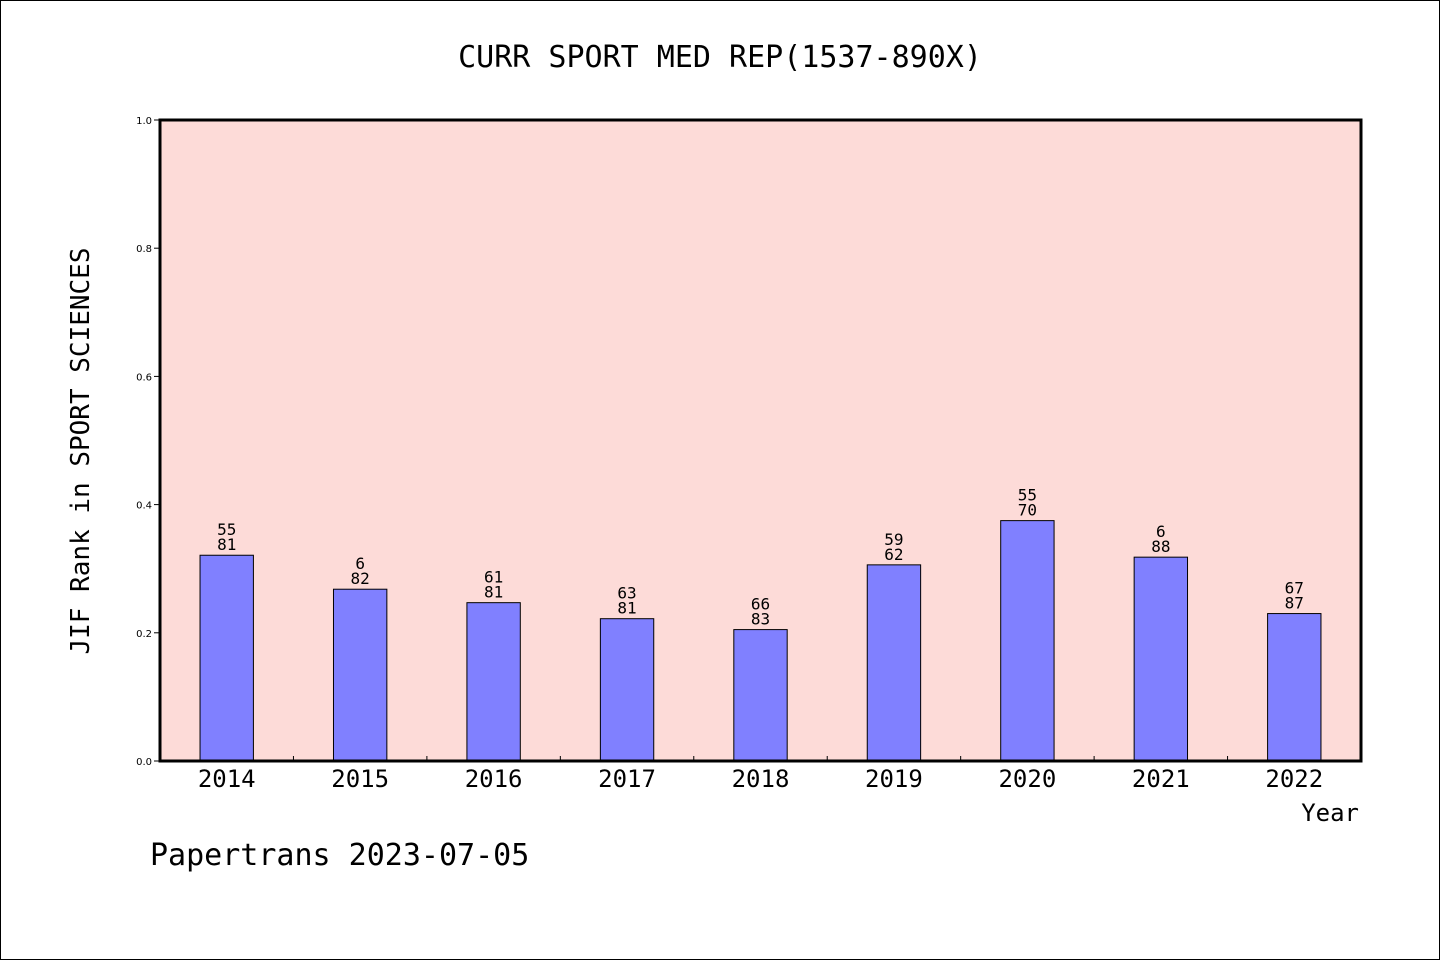 The image size is (1440, 960). I want to click on x-axis: 2014 2015 2016 2017 2018 2019 2020 2021 2022, so click(760, 774).